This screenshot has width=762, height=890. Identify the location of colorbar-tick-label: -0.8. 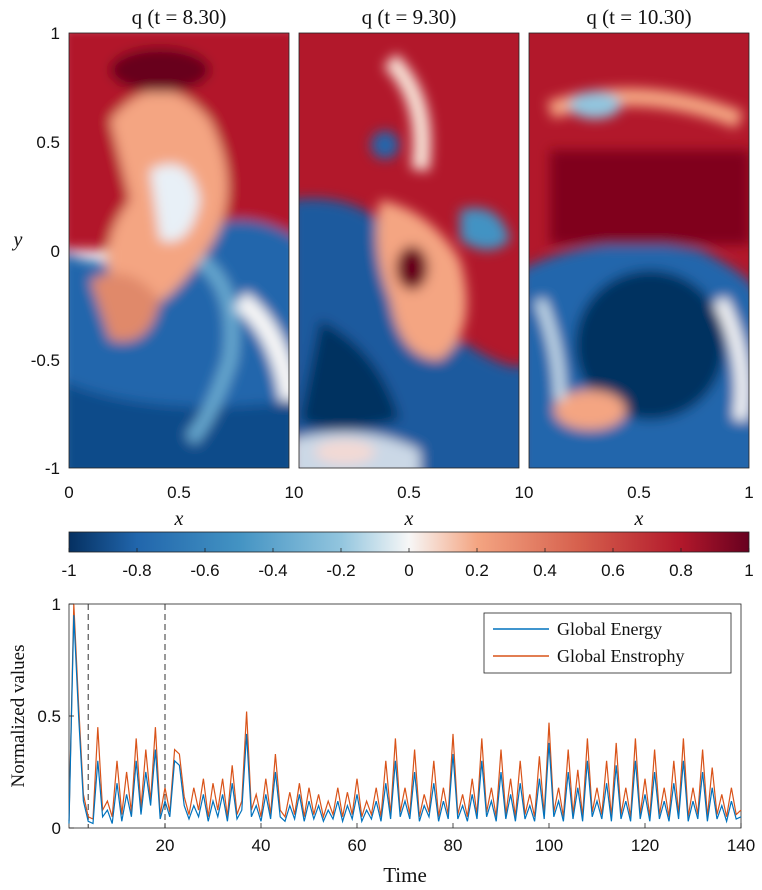
(136, 570).